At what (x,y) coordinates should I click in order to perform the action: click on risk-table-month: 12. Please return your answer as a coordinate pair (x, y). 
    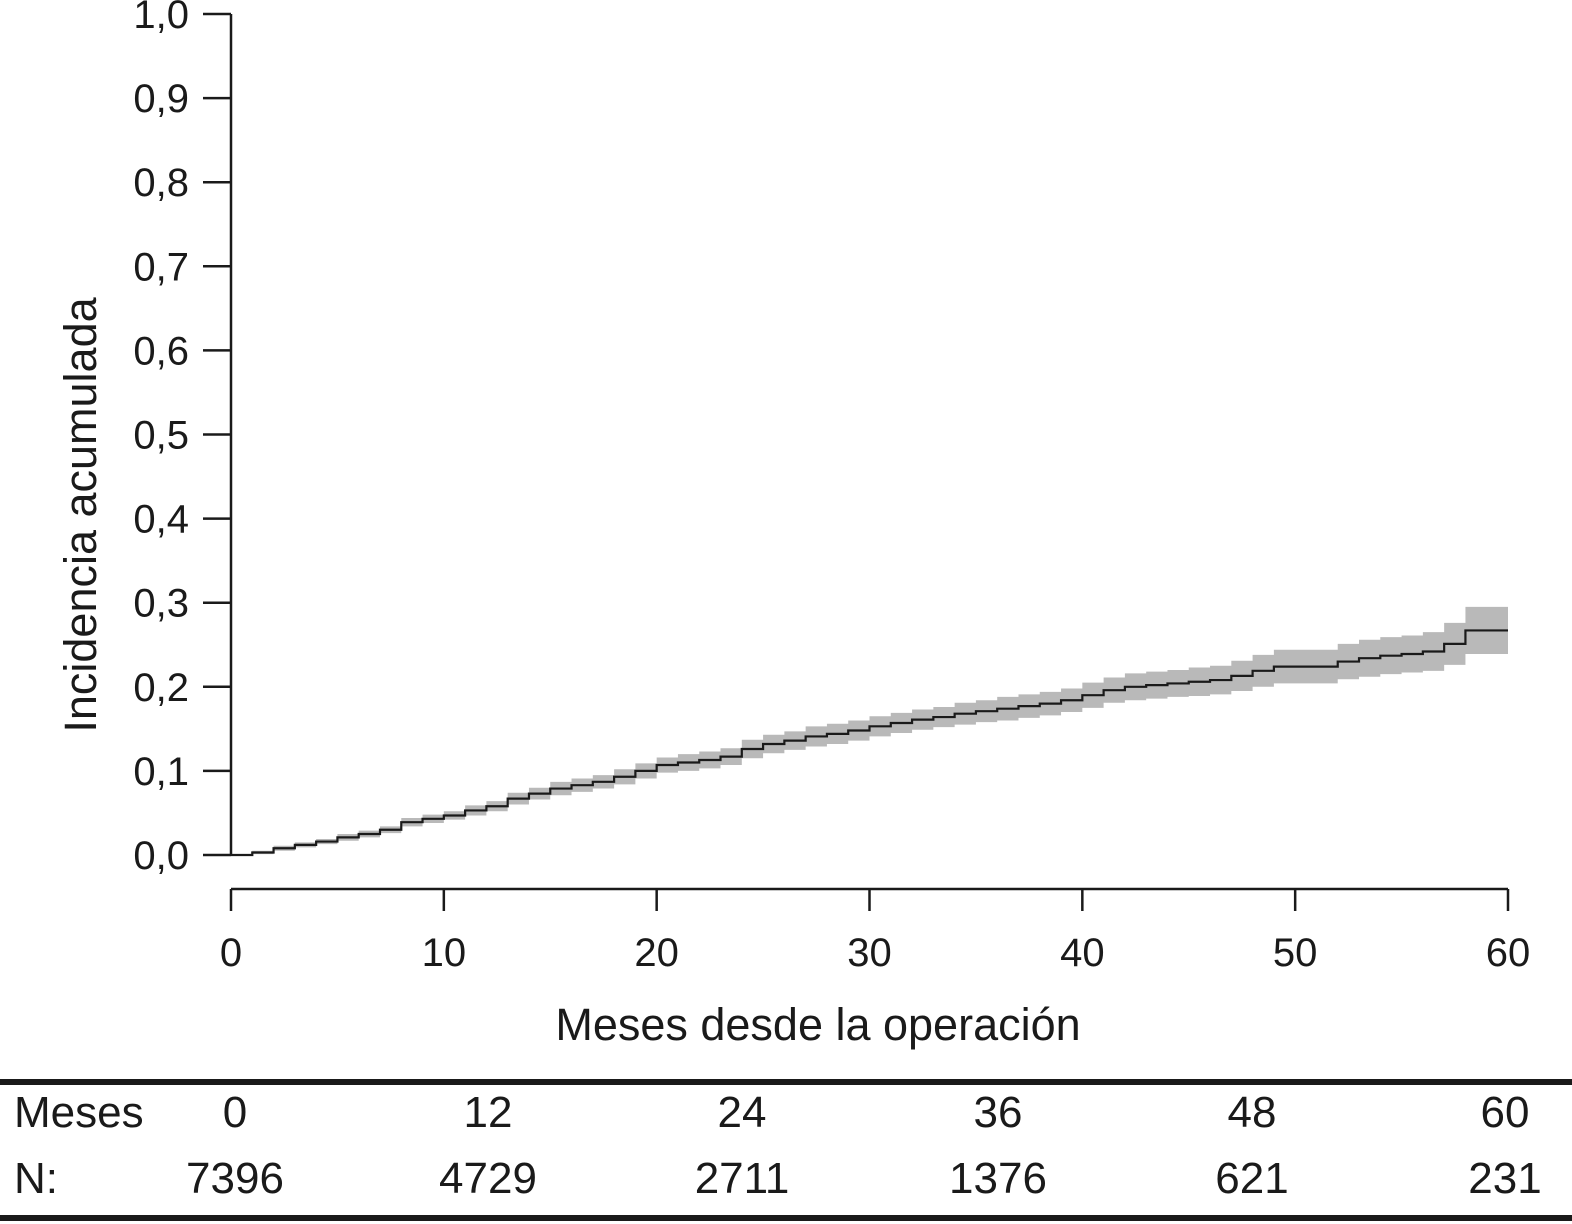
    Looking at the image, I should click on (488, 1112).